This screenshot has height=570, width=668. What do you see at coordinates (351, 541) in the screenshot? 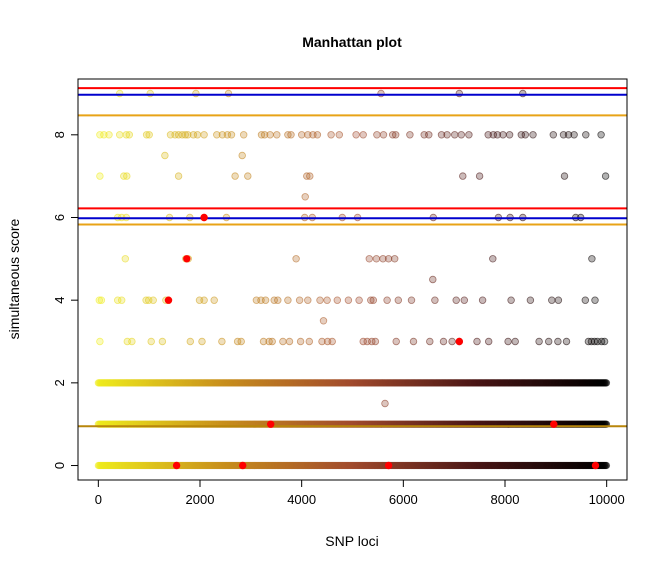
I see `x-axis-label: SNP loci` at bounding box center [351, 541].